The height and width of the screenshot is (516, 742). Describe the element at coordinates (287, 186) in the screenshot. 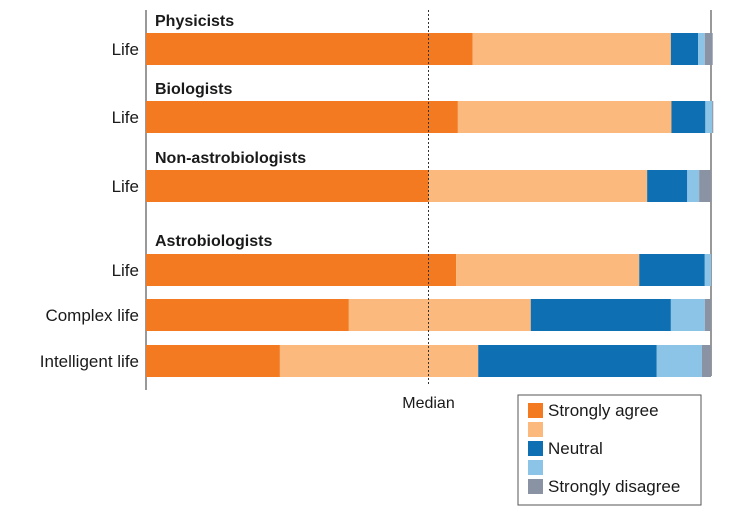

I see `bar-segment-non-astrobiologists-life-strongly_agree` at that location.